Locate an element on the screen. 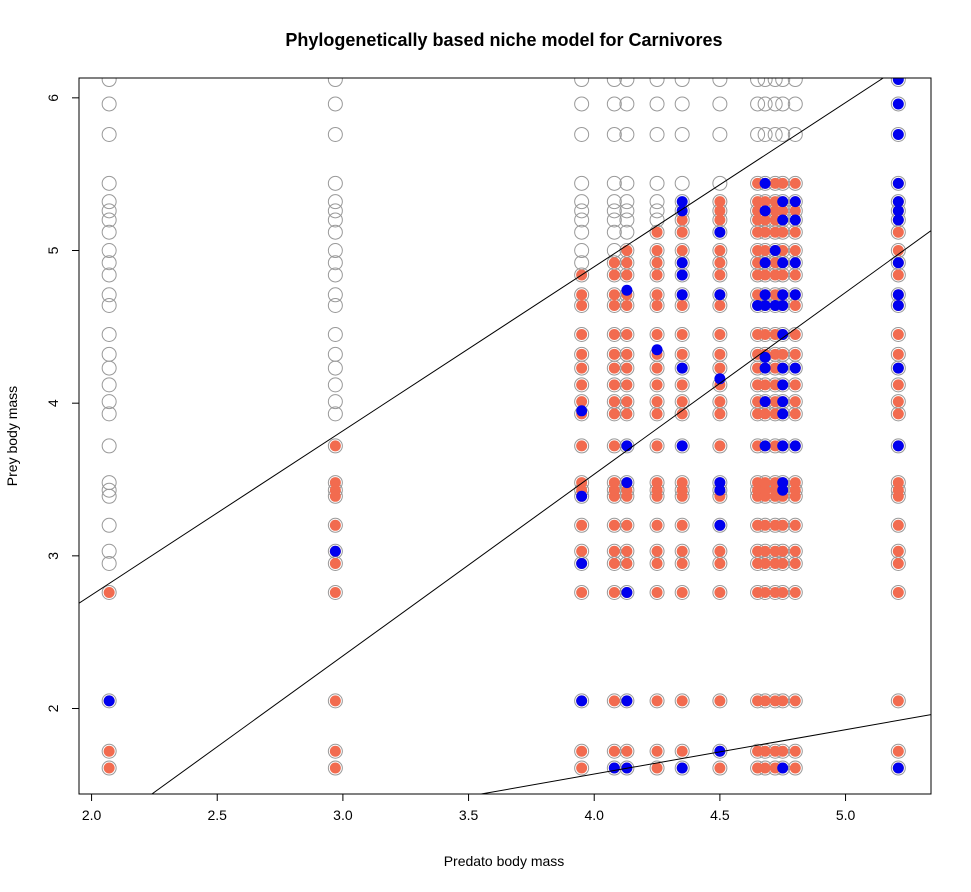  x-tick-label: 4.5 is located at coordinates (720, 815).